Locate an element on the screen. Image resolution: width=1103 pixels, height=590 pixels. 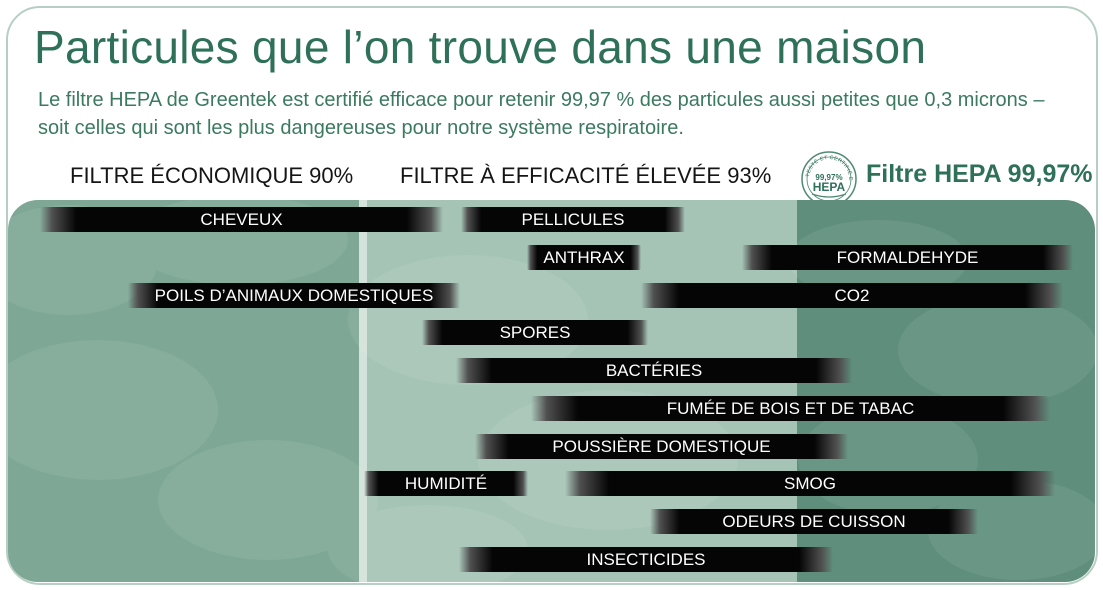
particle-label: SMOG is located at coordinates (810, 483).